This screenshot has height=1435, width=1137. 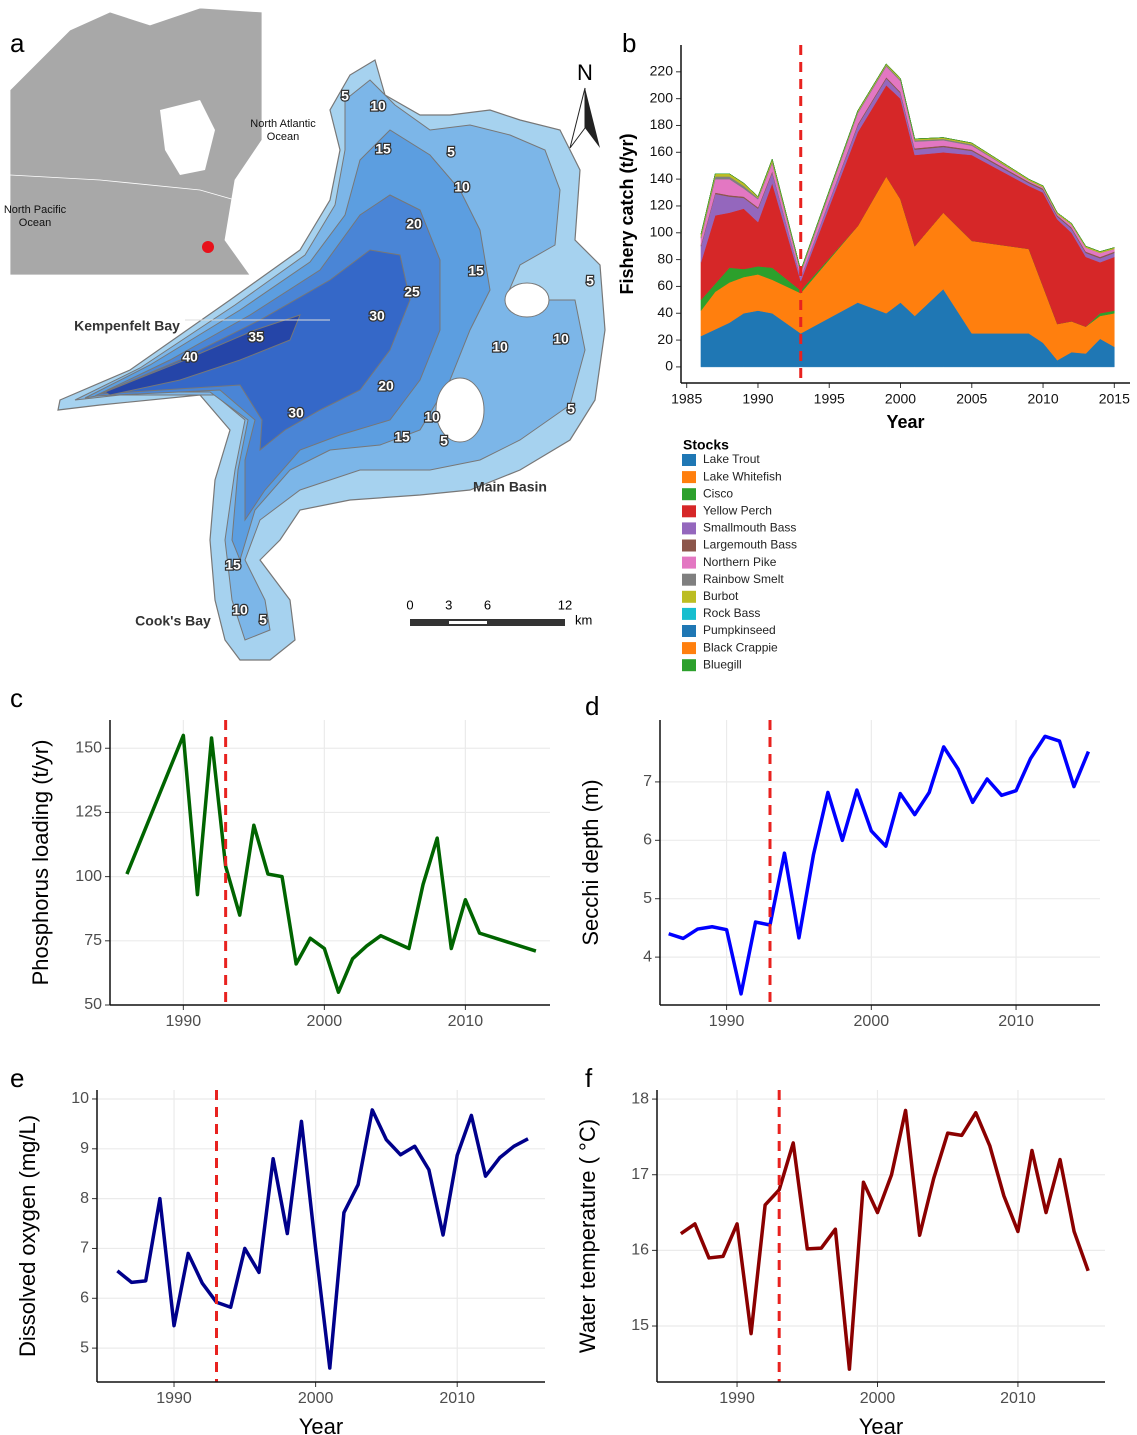 I want to click on legend-label: Lake Whitefish, so click(x=742, y=476).